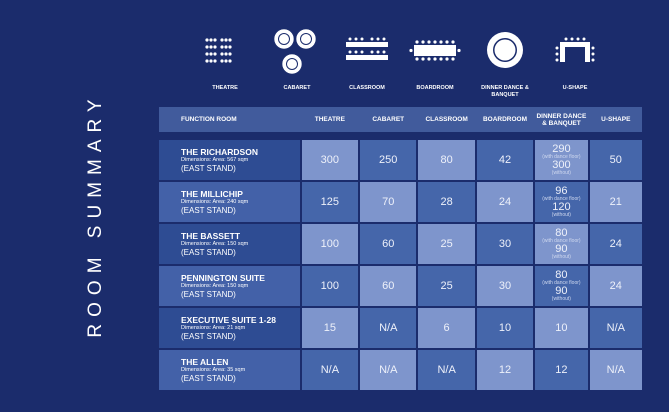 The width and height of the screenshot is (669, 412). Describe the element at coordinates (561, 370) in the screenshot. I see `dinner-value: 12` at that location.